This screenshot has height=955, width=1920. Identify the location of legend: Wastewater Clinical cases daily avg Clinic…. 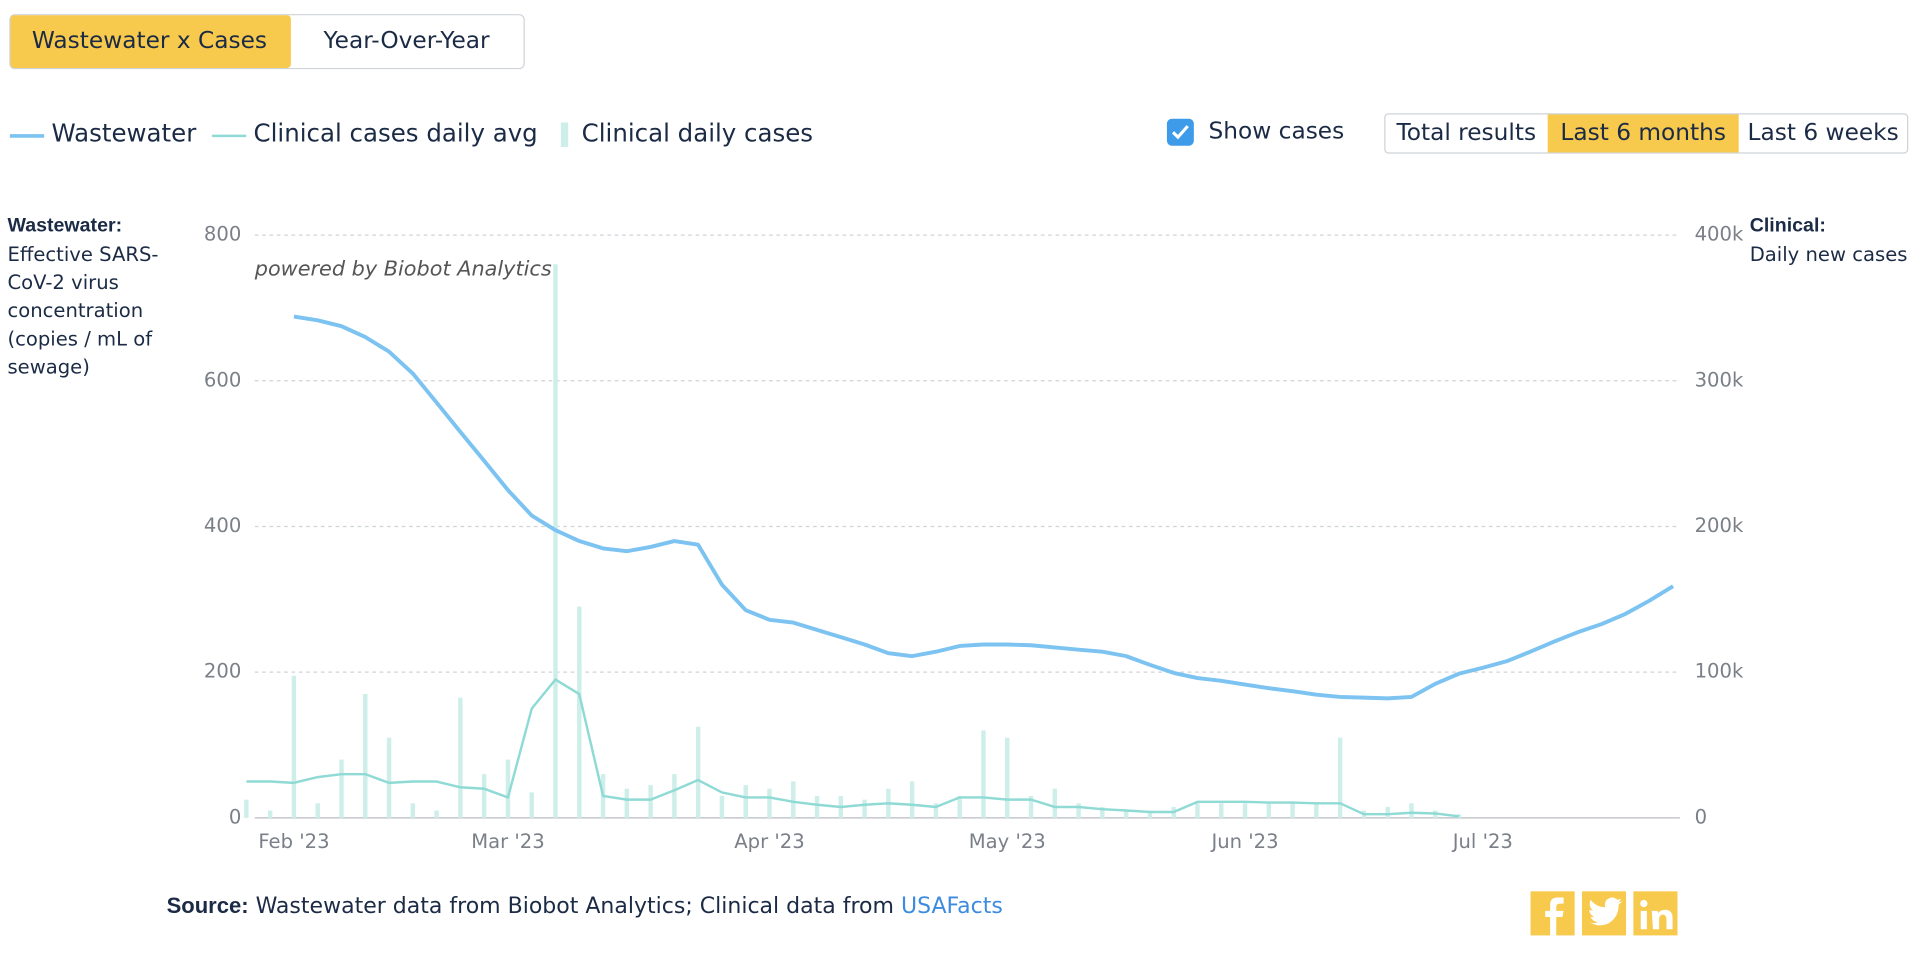
(411, 133).